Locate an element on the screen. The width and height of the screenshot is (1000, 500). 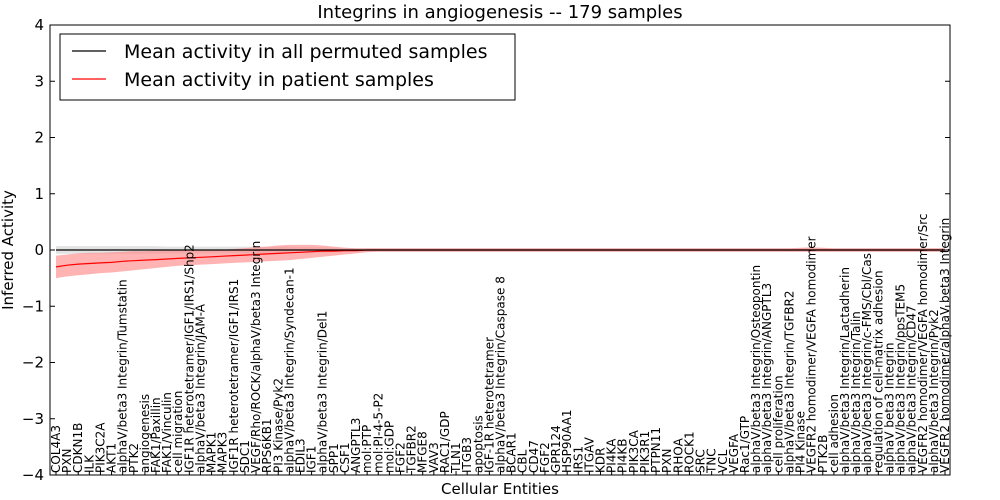
x-category-label: PTPN11 is located at coordinates (656, 450).